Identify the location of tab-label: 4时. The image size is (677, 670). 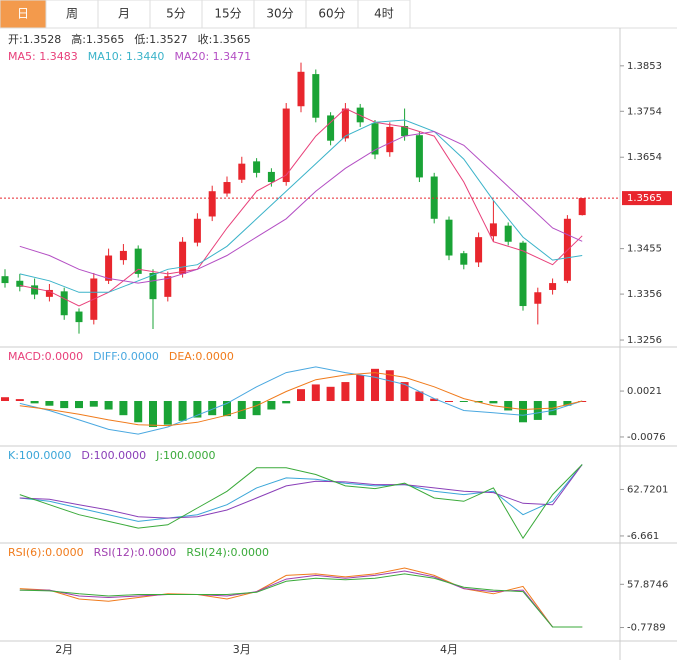
(384, 14).